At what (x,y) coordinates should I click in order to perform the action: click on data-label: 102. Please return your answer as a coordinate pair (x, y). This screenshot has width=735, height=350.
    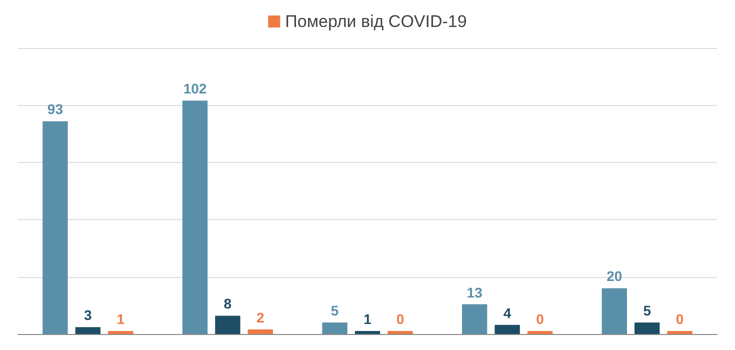
    Looking at the image, I should click on (195, 88).